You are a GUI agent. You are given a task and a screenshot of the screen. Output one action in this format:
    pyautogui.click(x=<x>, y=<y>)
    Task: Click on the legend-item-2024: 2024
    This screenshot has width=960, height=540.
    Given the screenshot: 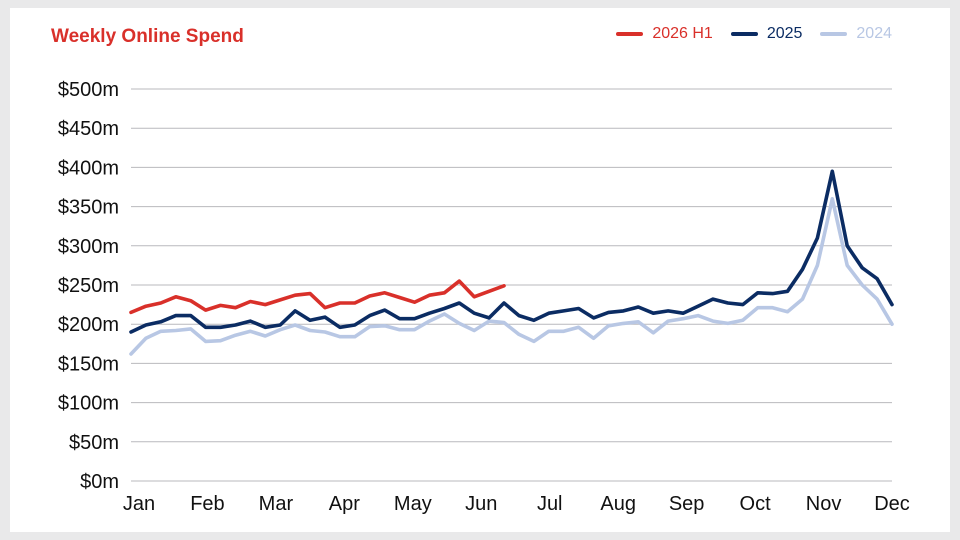 What is the action you would take?
    pyautogui.click(x=856, y=34)
    